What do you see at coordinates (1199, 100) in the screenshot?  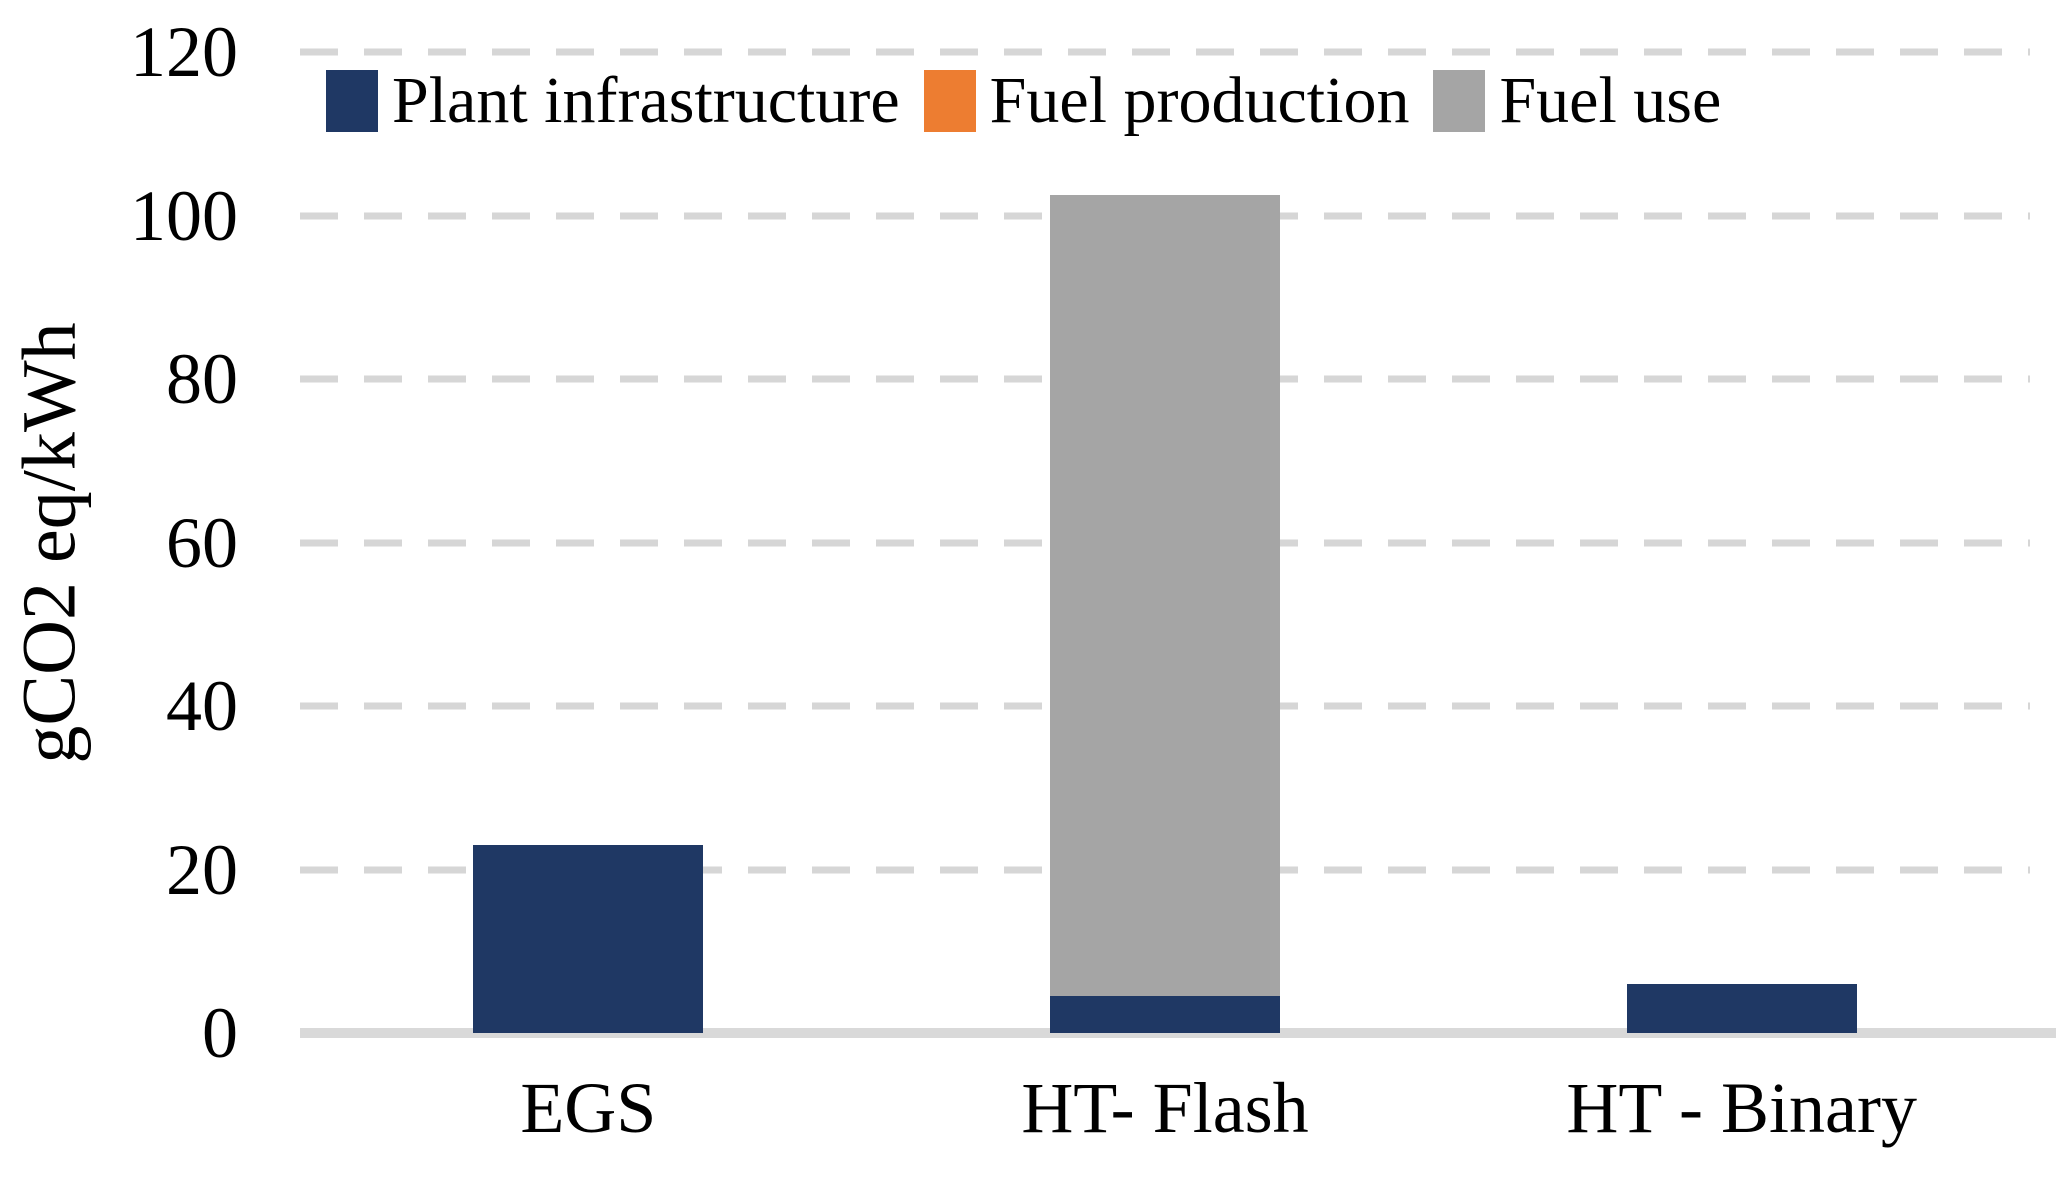 I see `legend-label: Fuel production` at bounding box center [1199, 100].